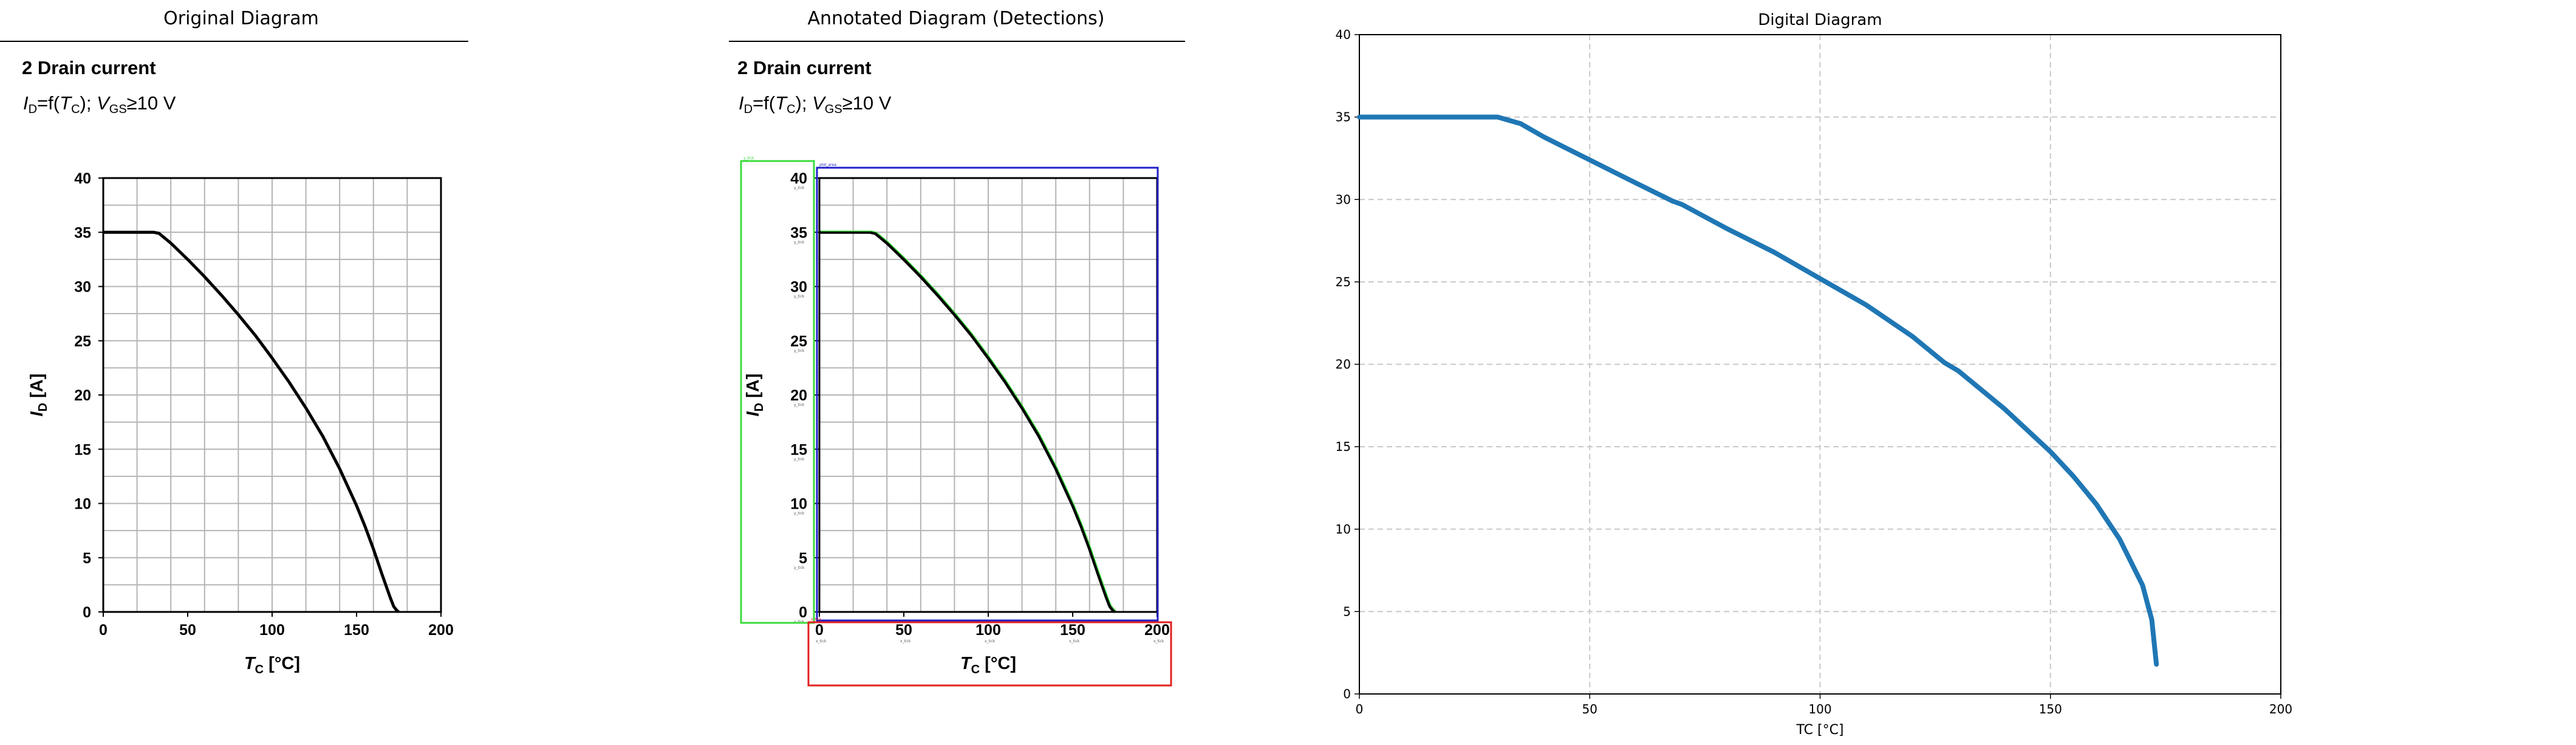 Image resolution: width=2576 pixels, height=745 pixels. What do you see at coordinates (1589, 709) in the screenshot?
I see `digital-x-tick-label: 50` at bounding box center [1589, 709].